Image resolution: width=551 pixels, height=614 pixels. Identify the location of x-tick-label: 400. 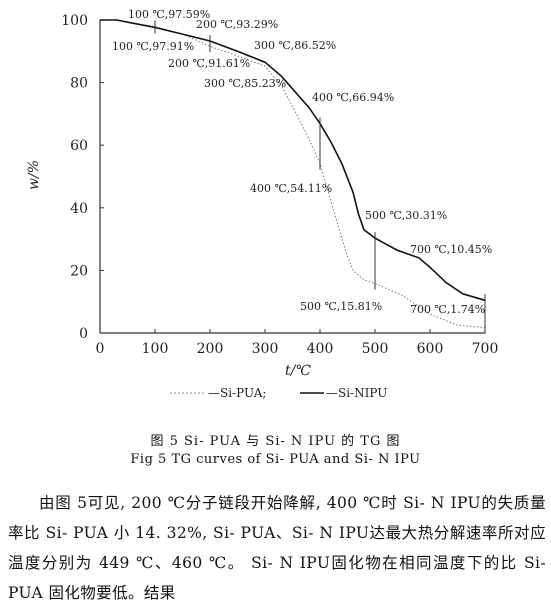
(320, 349).